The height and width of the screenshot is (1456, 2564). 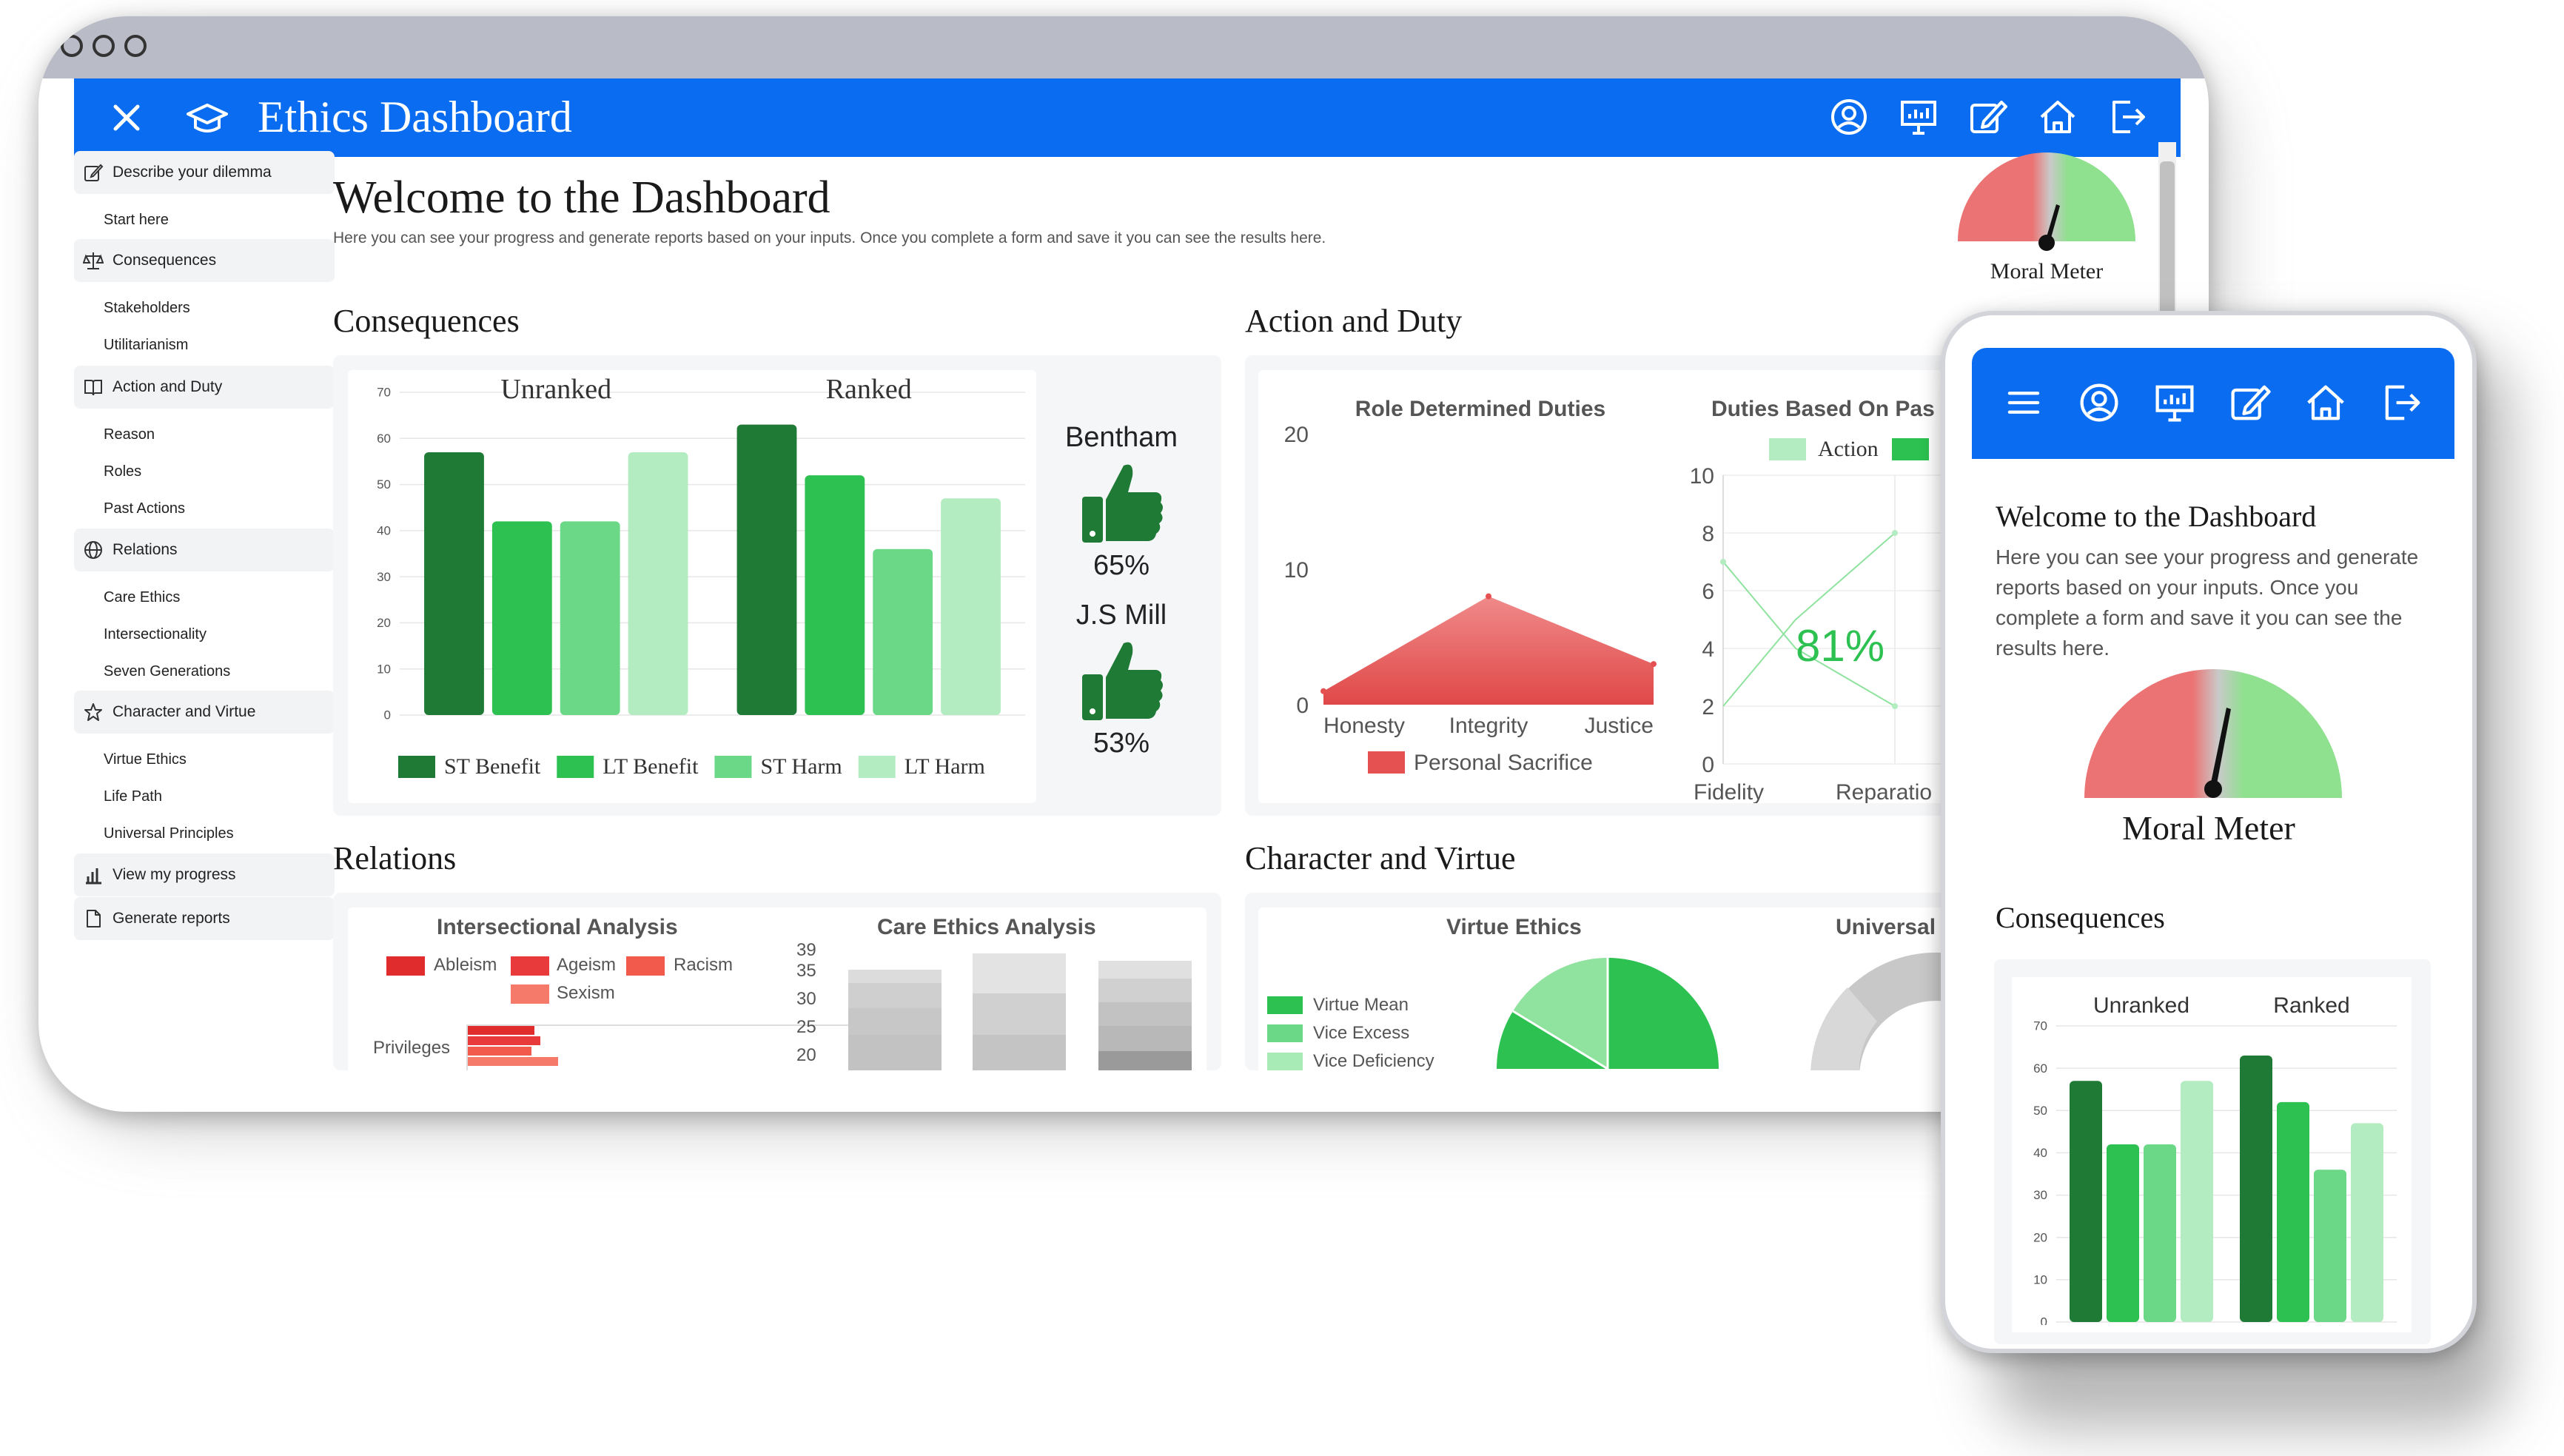 What do you see at coordinates (129, 434) in the screenshot?
I see `sidebar-item-reason: Reason` at bounding box center [129, 434].